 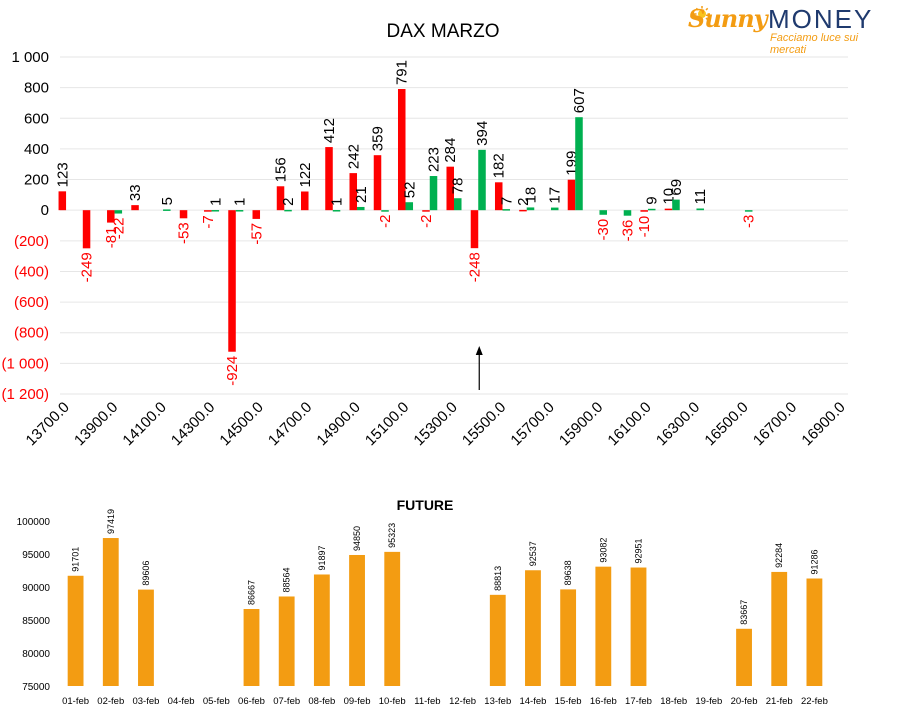 I want to click on y-tick-label: (400), so click(x=31, y=271).